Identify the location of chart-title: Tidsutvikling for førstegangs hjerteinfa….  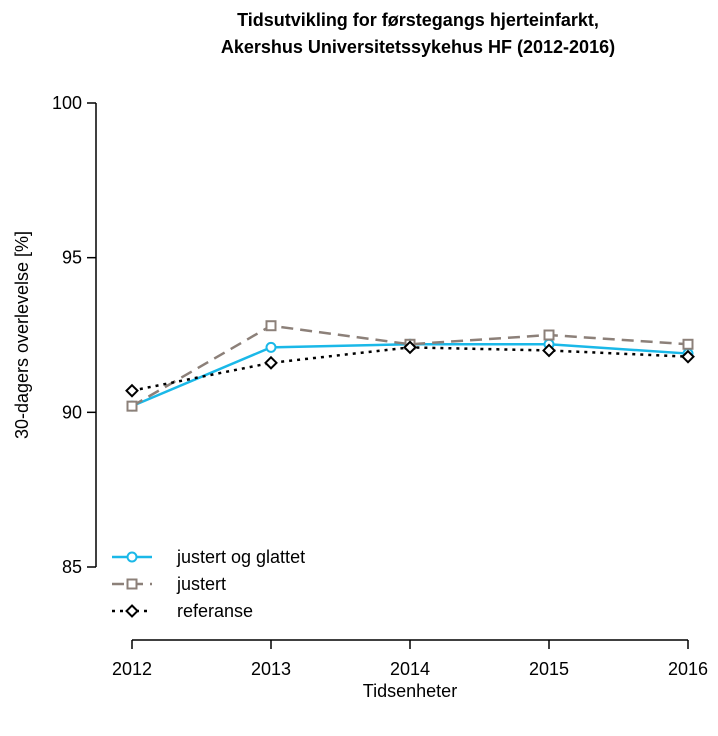
(418, 20).